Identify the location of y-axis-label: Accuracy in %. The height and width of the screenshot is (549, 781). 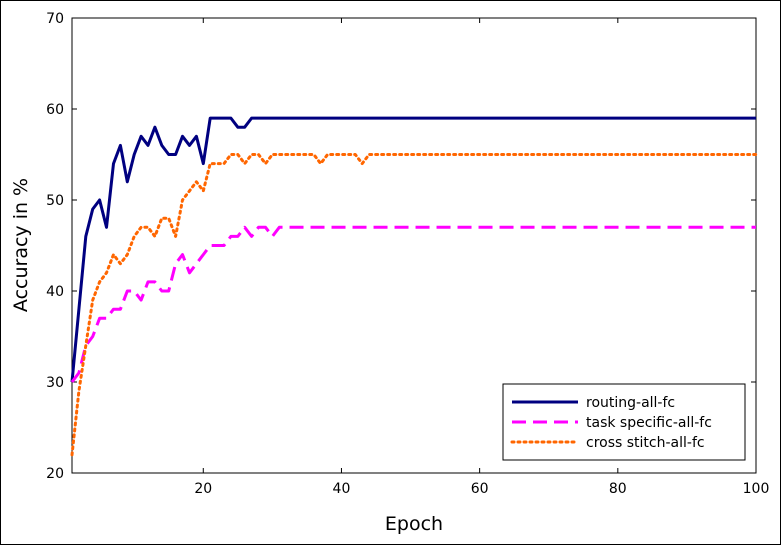
(21, 245).